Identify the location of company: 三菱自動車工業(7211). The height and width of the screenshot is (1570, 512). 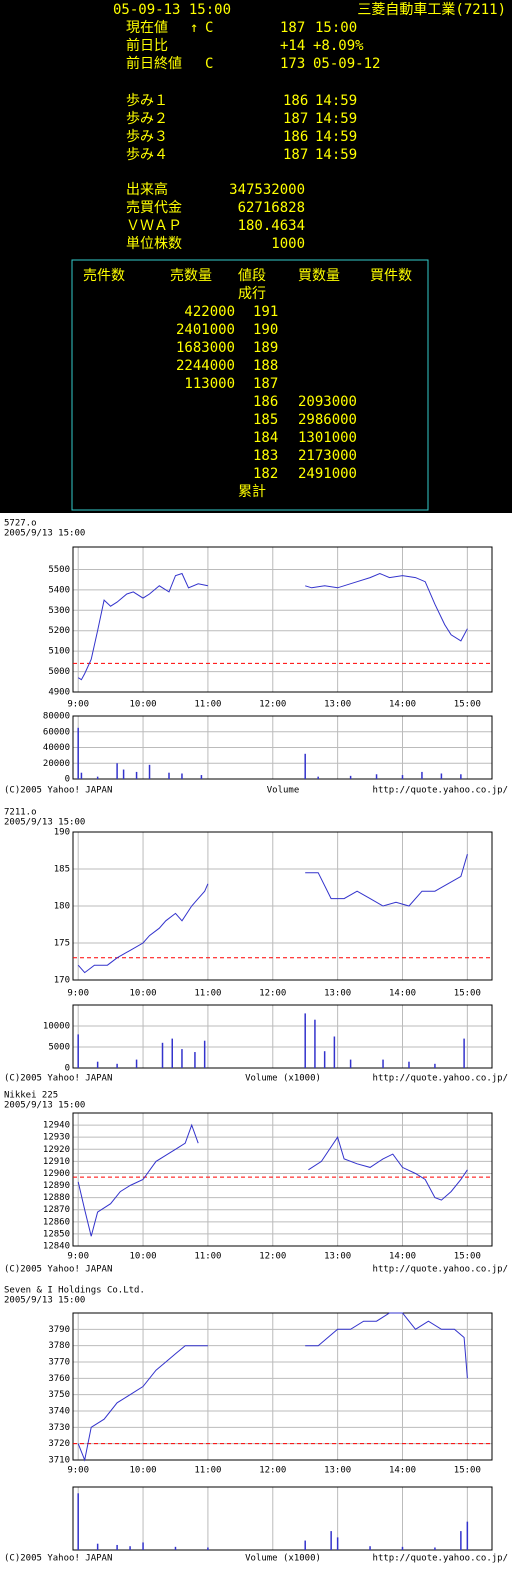
(431, 9).